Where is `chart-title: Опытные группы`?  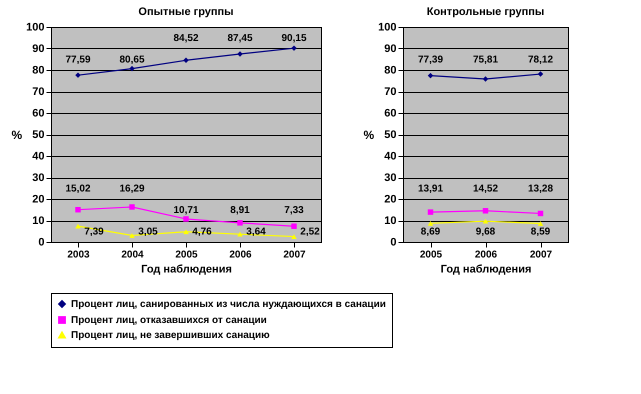 chart-title: Опытные группы is located at coordinates (186, 12).